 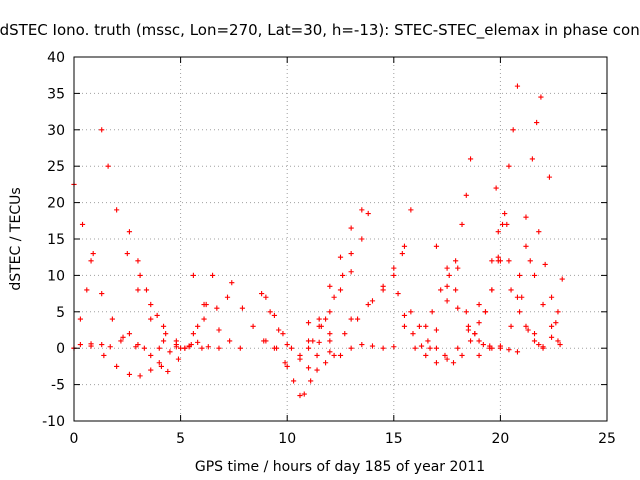 What do you see at coordinates (16, 238) in the screenshot?
I see `y-axis-label: dSTEC / TECUs` at bounding box center [16, 238].